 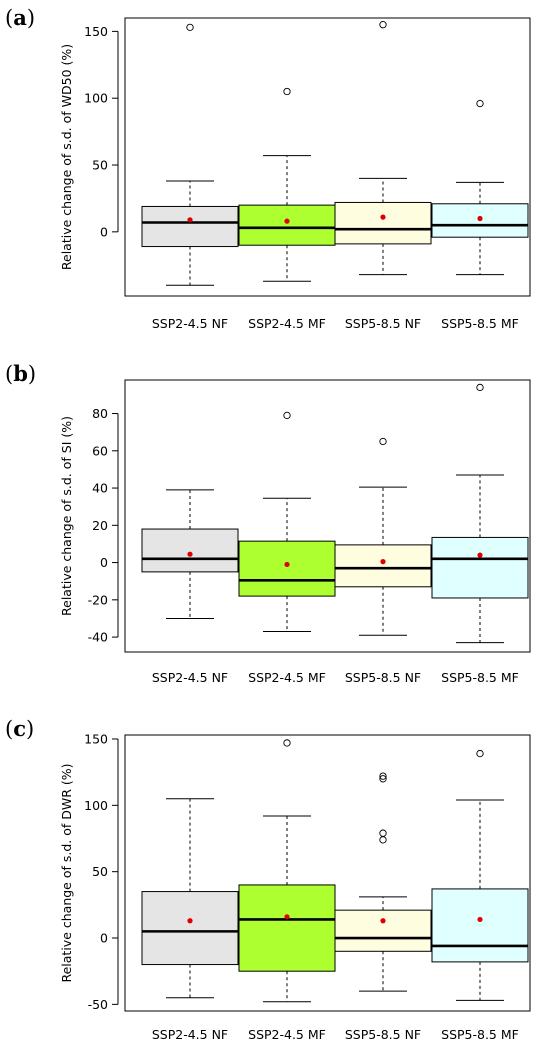 I want to click on y-tick-label: 60, so click(x=100, y=450).